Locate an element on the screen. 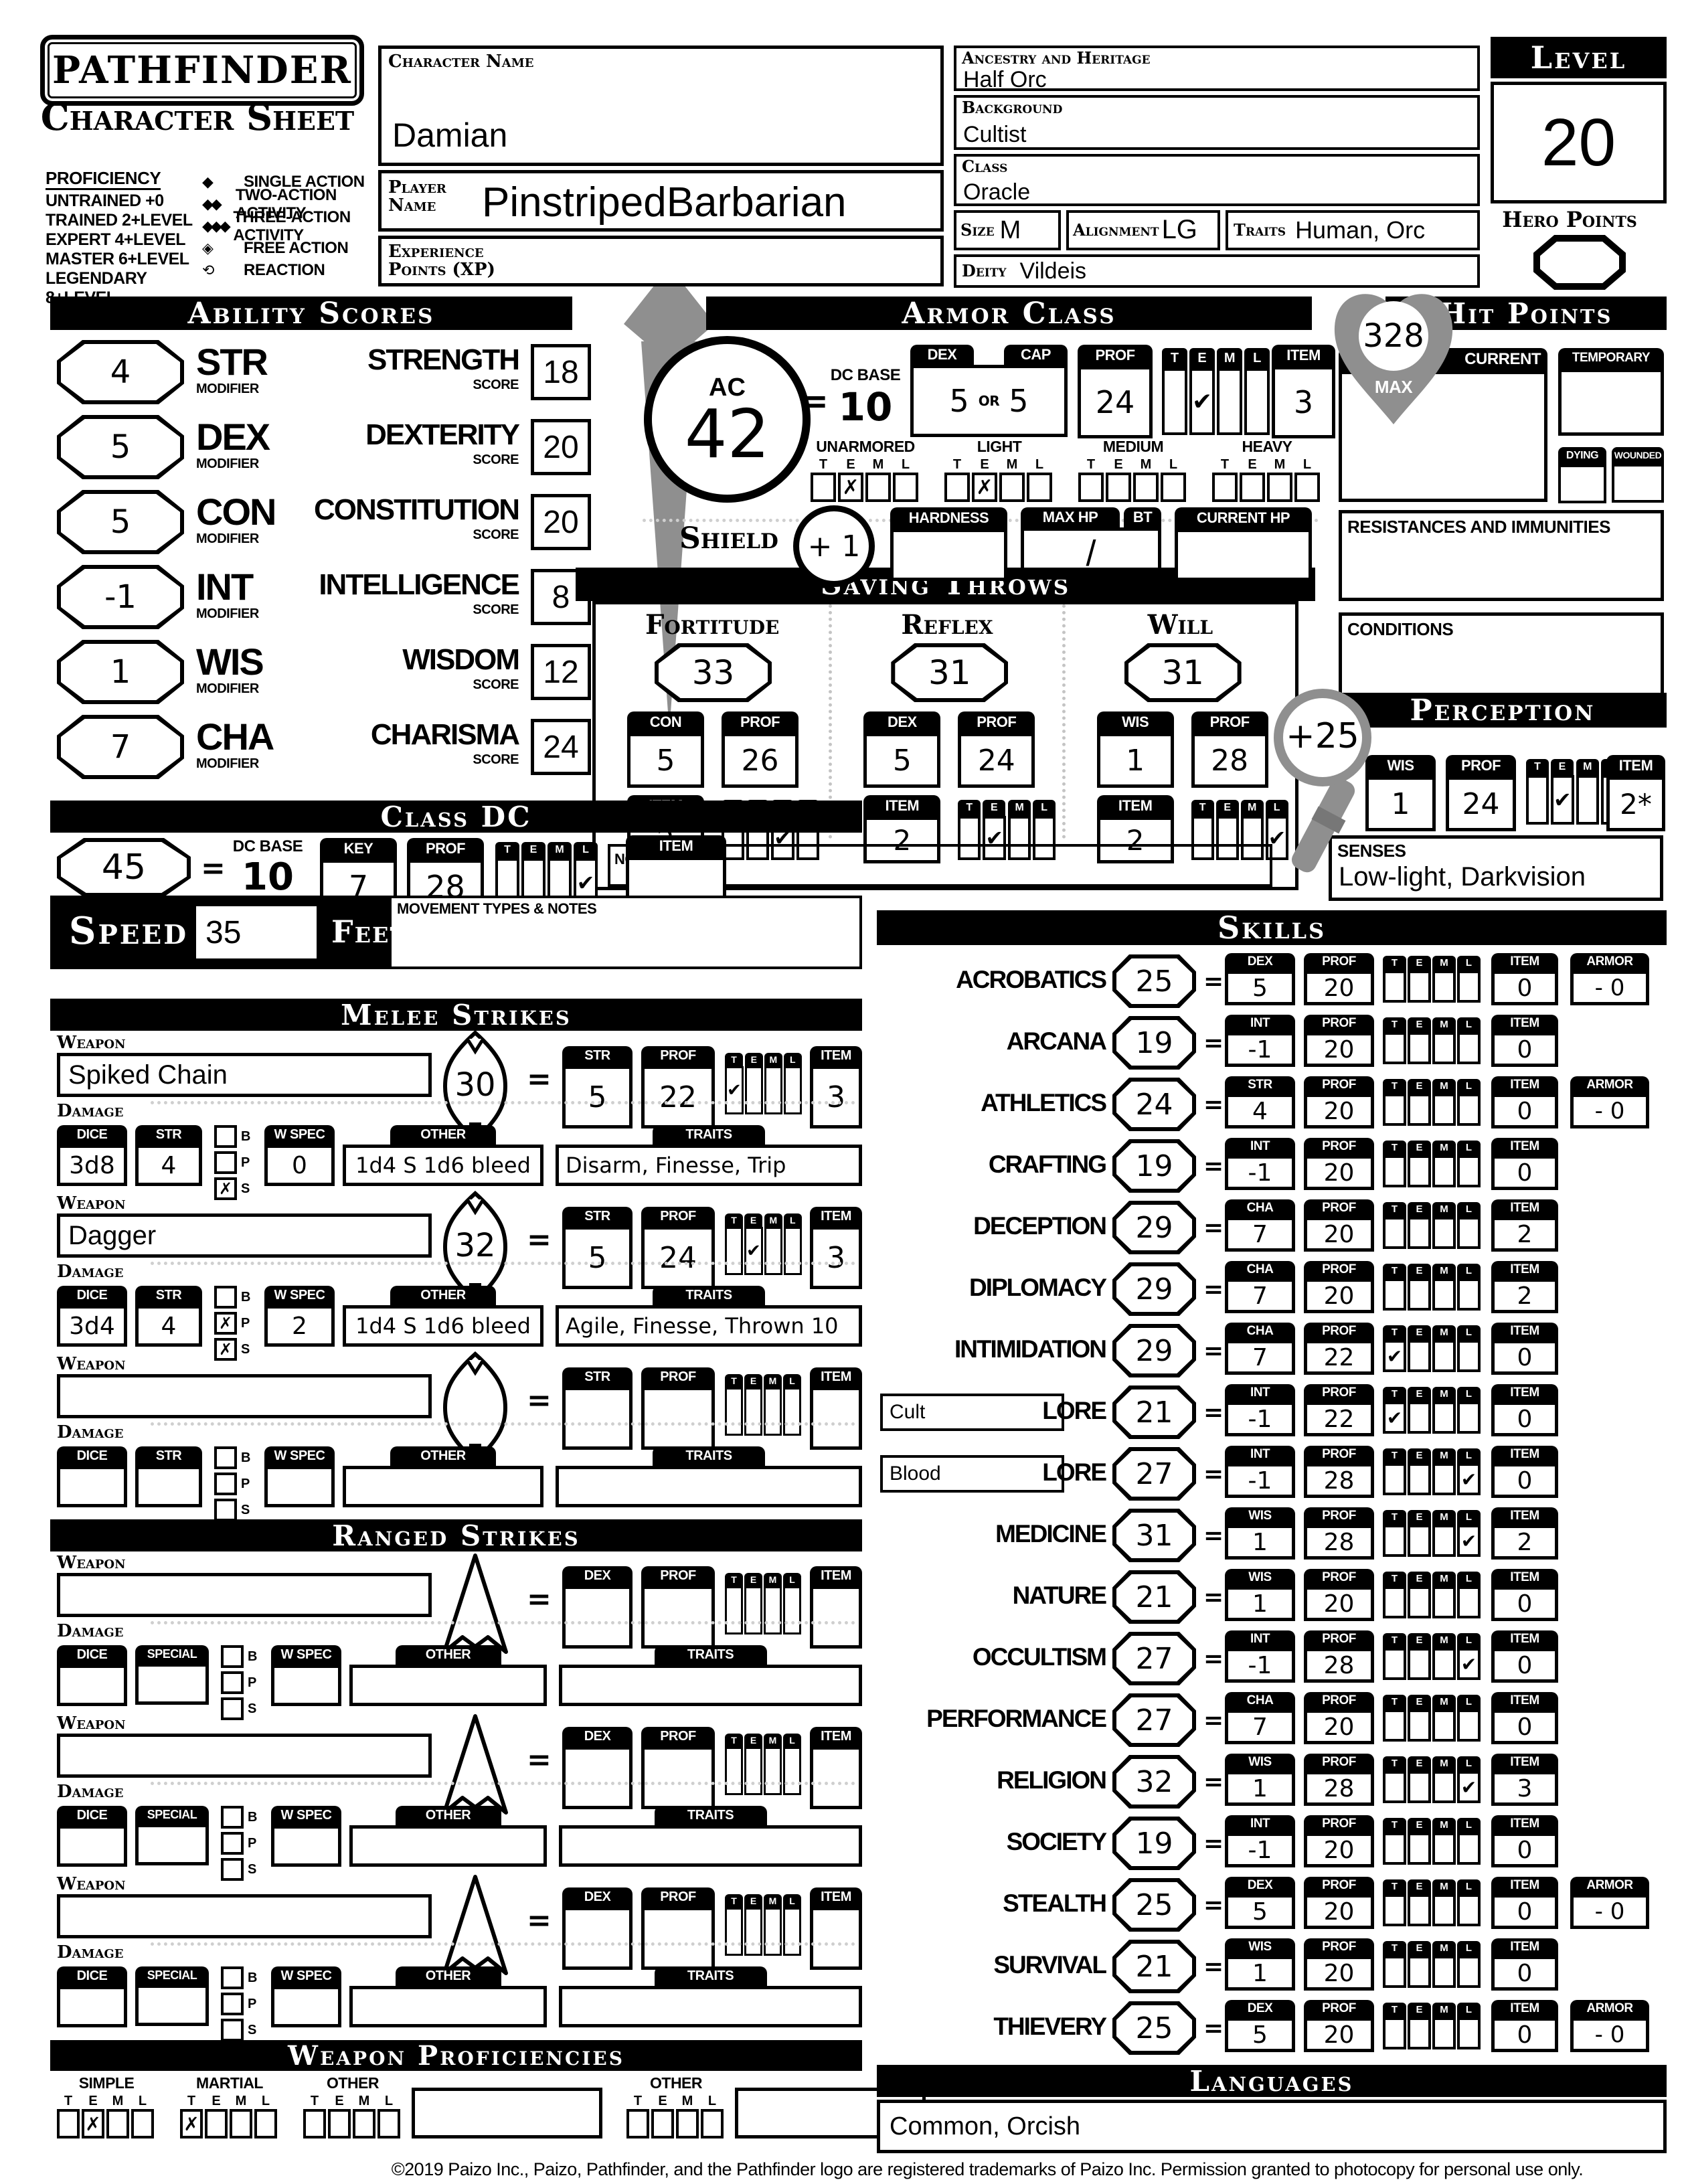  attack-ability: Str 5 is located at coordinates (597, 1087).